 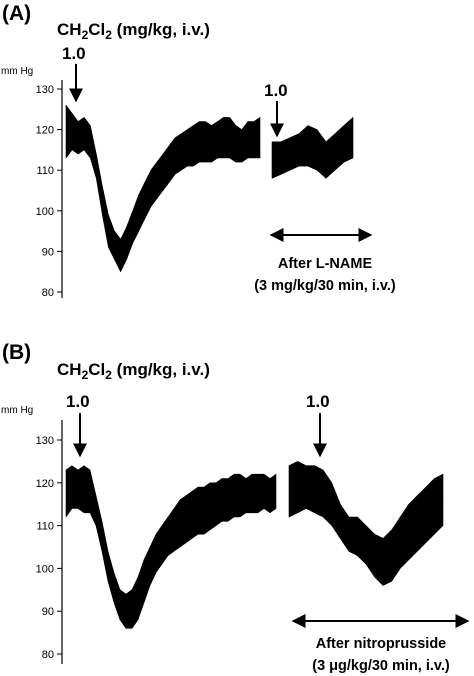 What do you see at coordinates (163, 188) in the screenshot?
I see `bp-trace-a-control` at bounding box center [163, 188].